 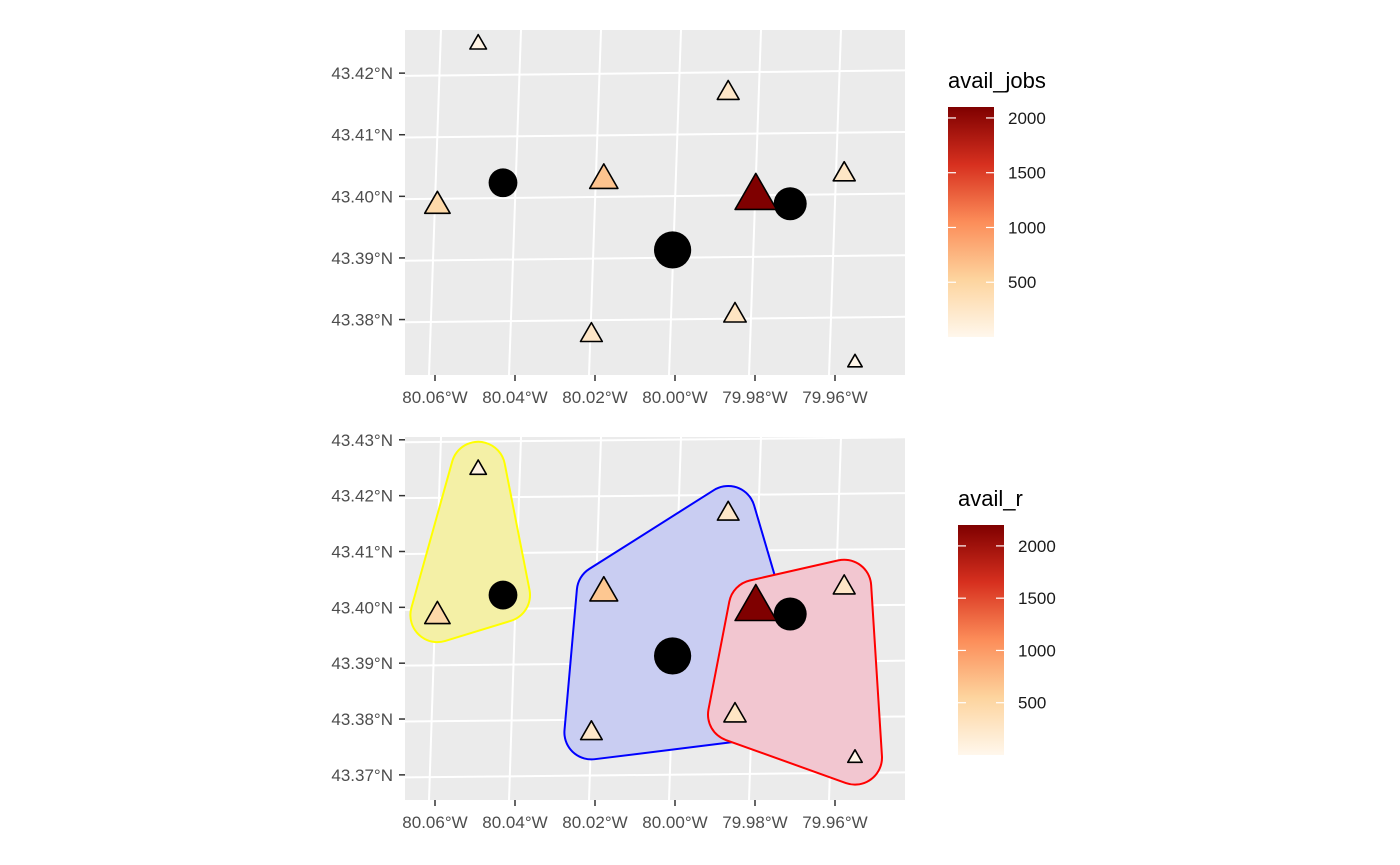 What do you see at coordinates (1007, 620) in the screenshot?
I see `legend: avail_r 2000 1500 1000 500` at bounding box center [1007, 620].